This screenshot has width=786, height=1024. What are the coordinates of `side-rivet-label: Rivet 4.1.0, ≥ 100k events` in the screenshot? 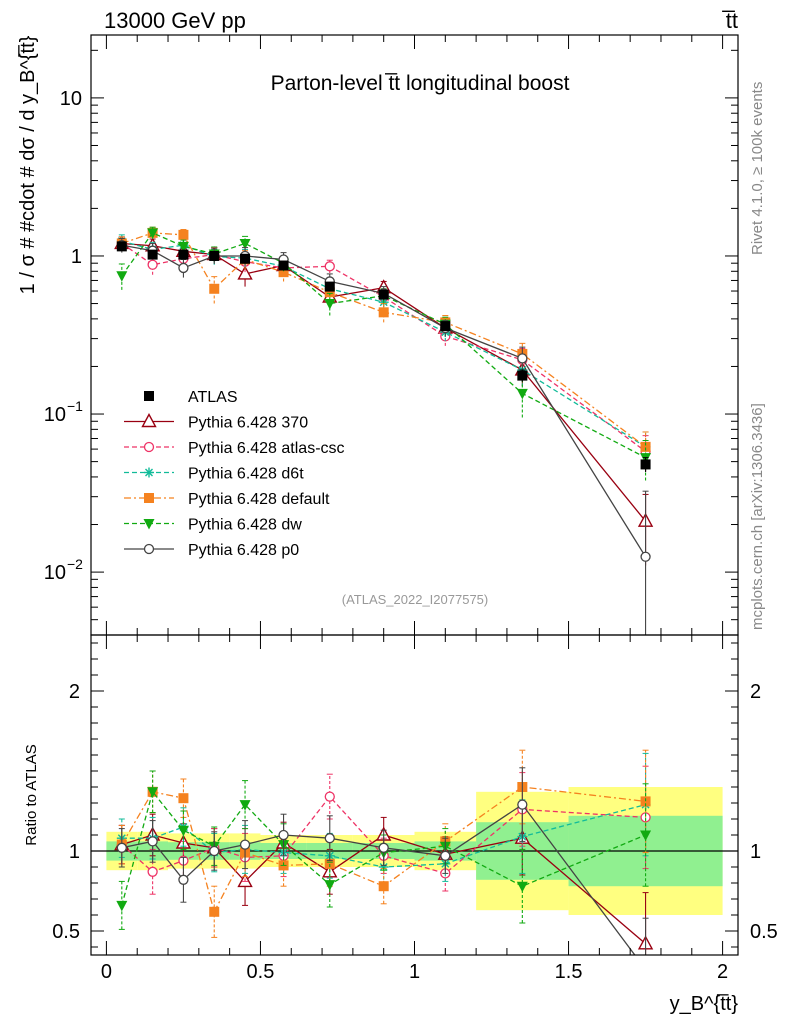 It's located at (757, 168).